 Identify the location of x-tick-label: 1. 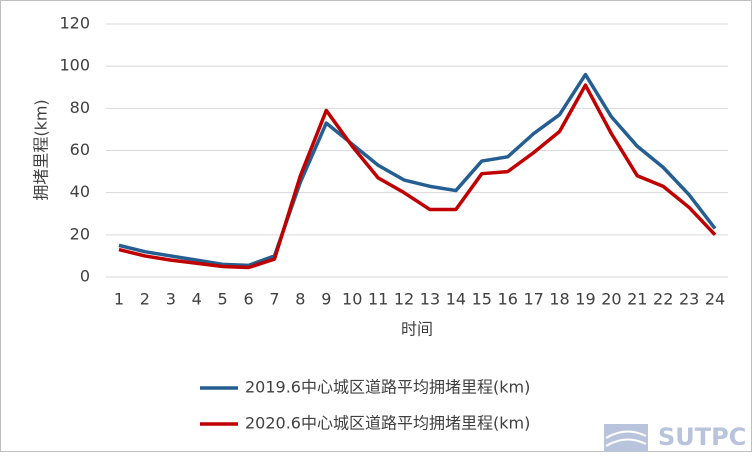
(119, 299).